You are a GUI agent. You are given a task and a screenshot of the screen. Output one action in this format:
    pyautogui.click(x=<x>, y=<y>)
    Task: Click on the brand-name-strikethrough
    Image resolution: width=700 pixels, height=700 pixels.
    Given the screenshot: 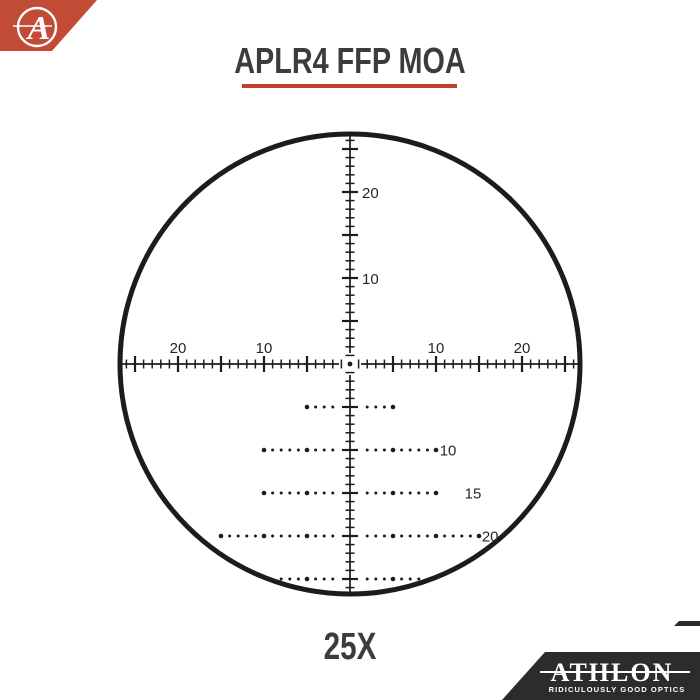 What is the action you would take?
    pyautogui.click(x=615, y=672)
    